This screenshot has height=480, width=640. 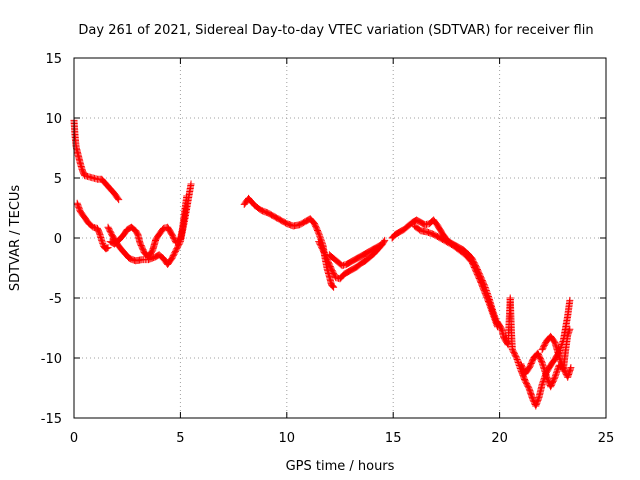 I want to click on y-tick-label: 5, so click(x=58, y=179).